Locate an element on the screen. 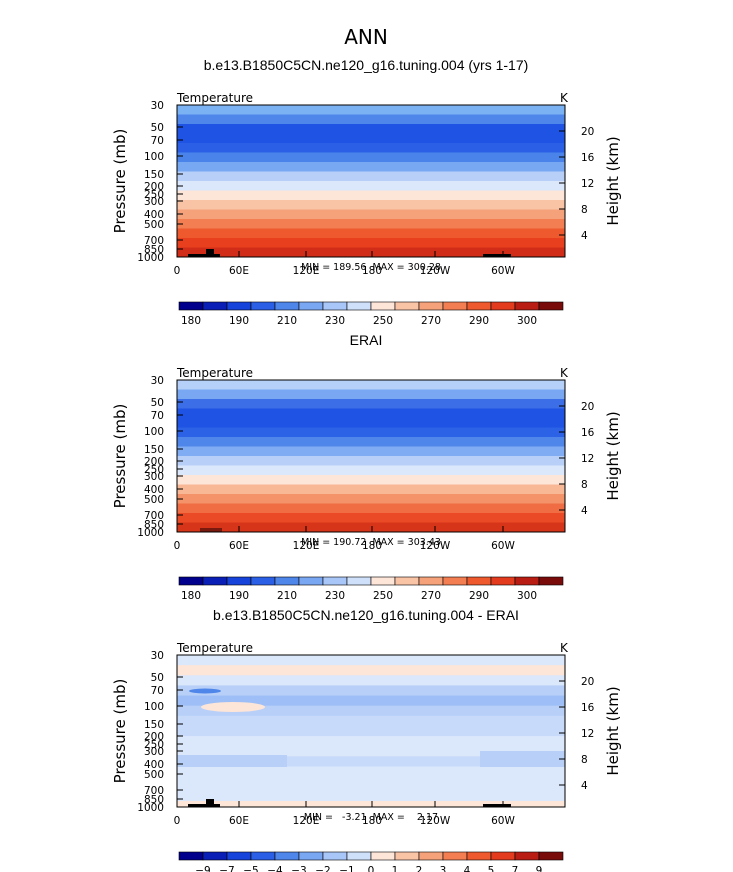 This screenshot has width=733, height=872. y-tick-label: 400 is located at coordinates (154, 490).